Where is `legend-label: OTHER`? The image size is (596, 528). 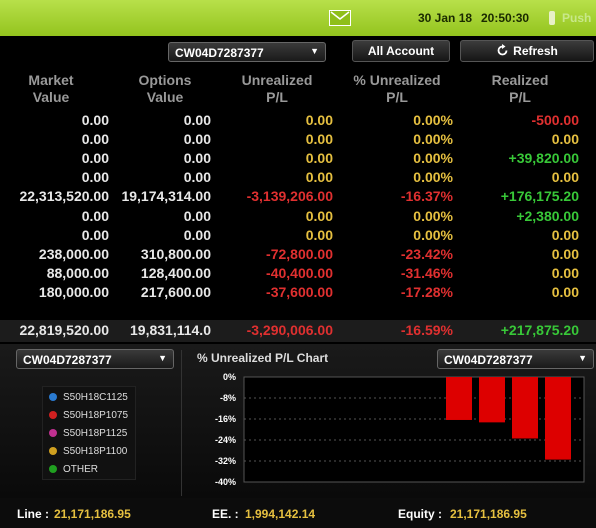
legend-label: OTHER is located at coordinates (80, 469).